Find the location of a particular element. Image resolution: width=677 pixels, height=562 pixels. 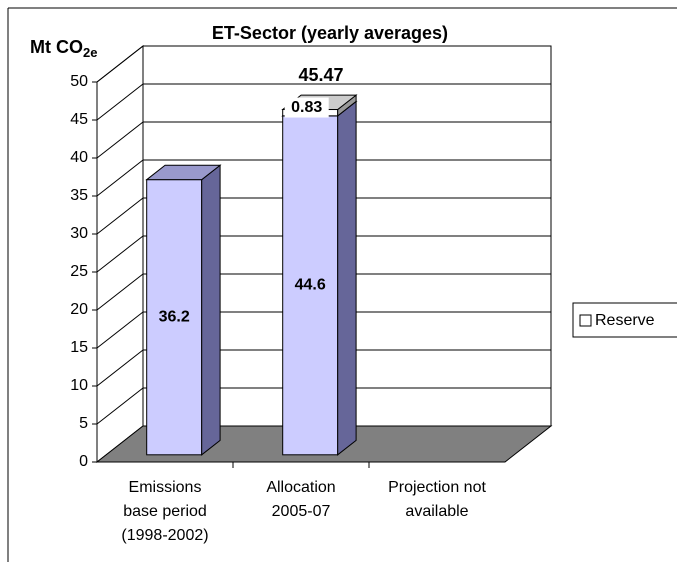

x-tick-label: (1998-2002) is located at coordinates (164, 535).